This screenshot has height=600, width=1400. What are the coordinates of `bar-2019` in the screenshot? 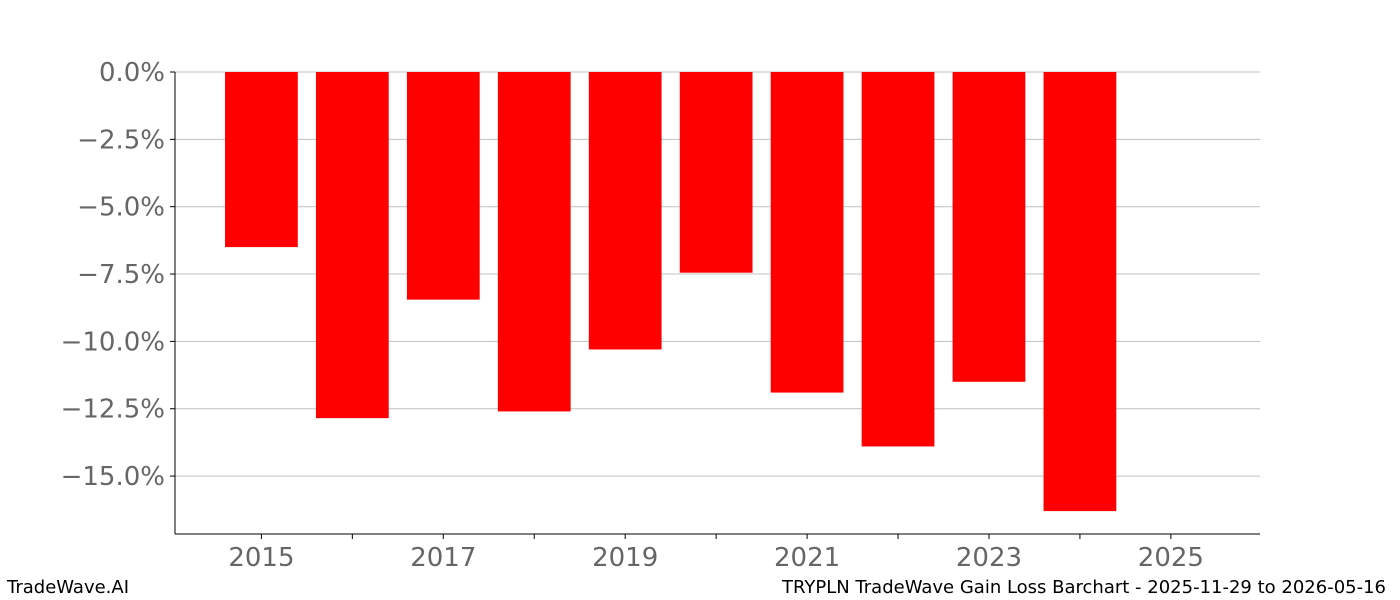 It's located at (625, 211).